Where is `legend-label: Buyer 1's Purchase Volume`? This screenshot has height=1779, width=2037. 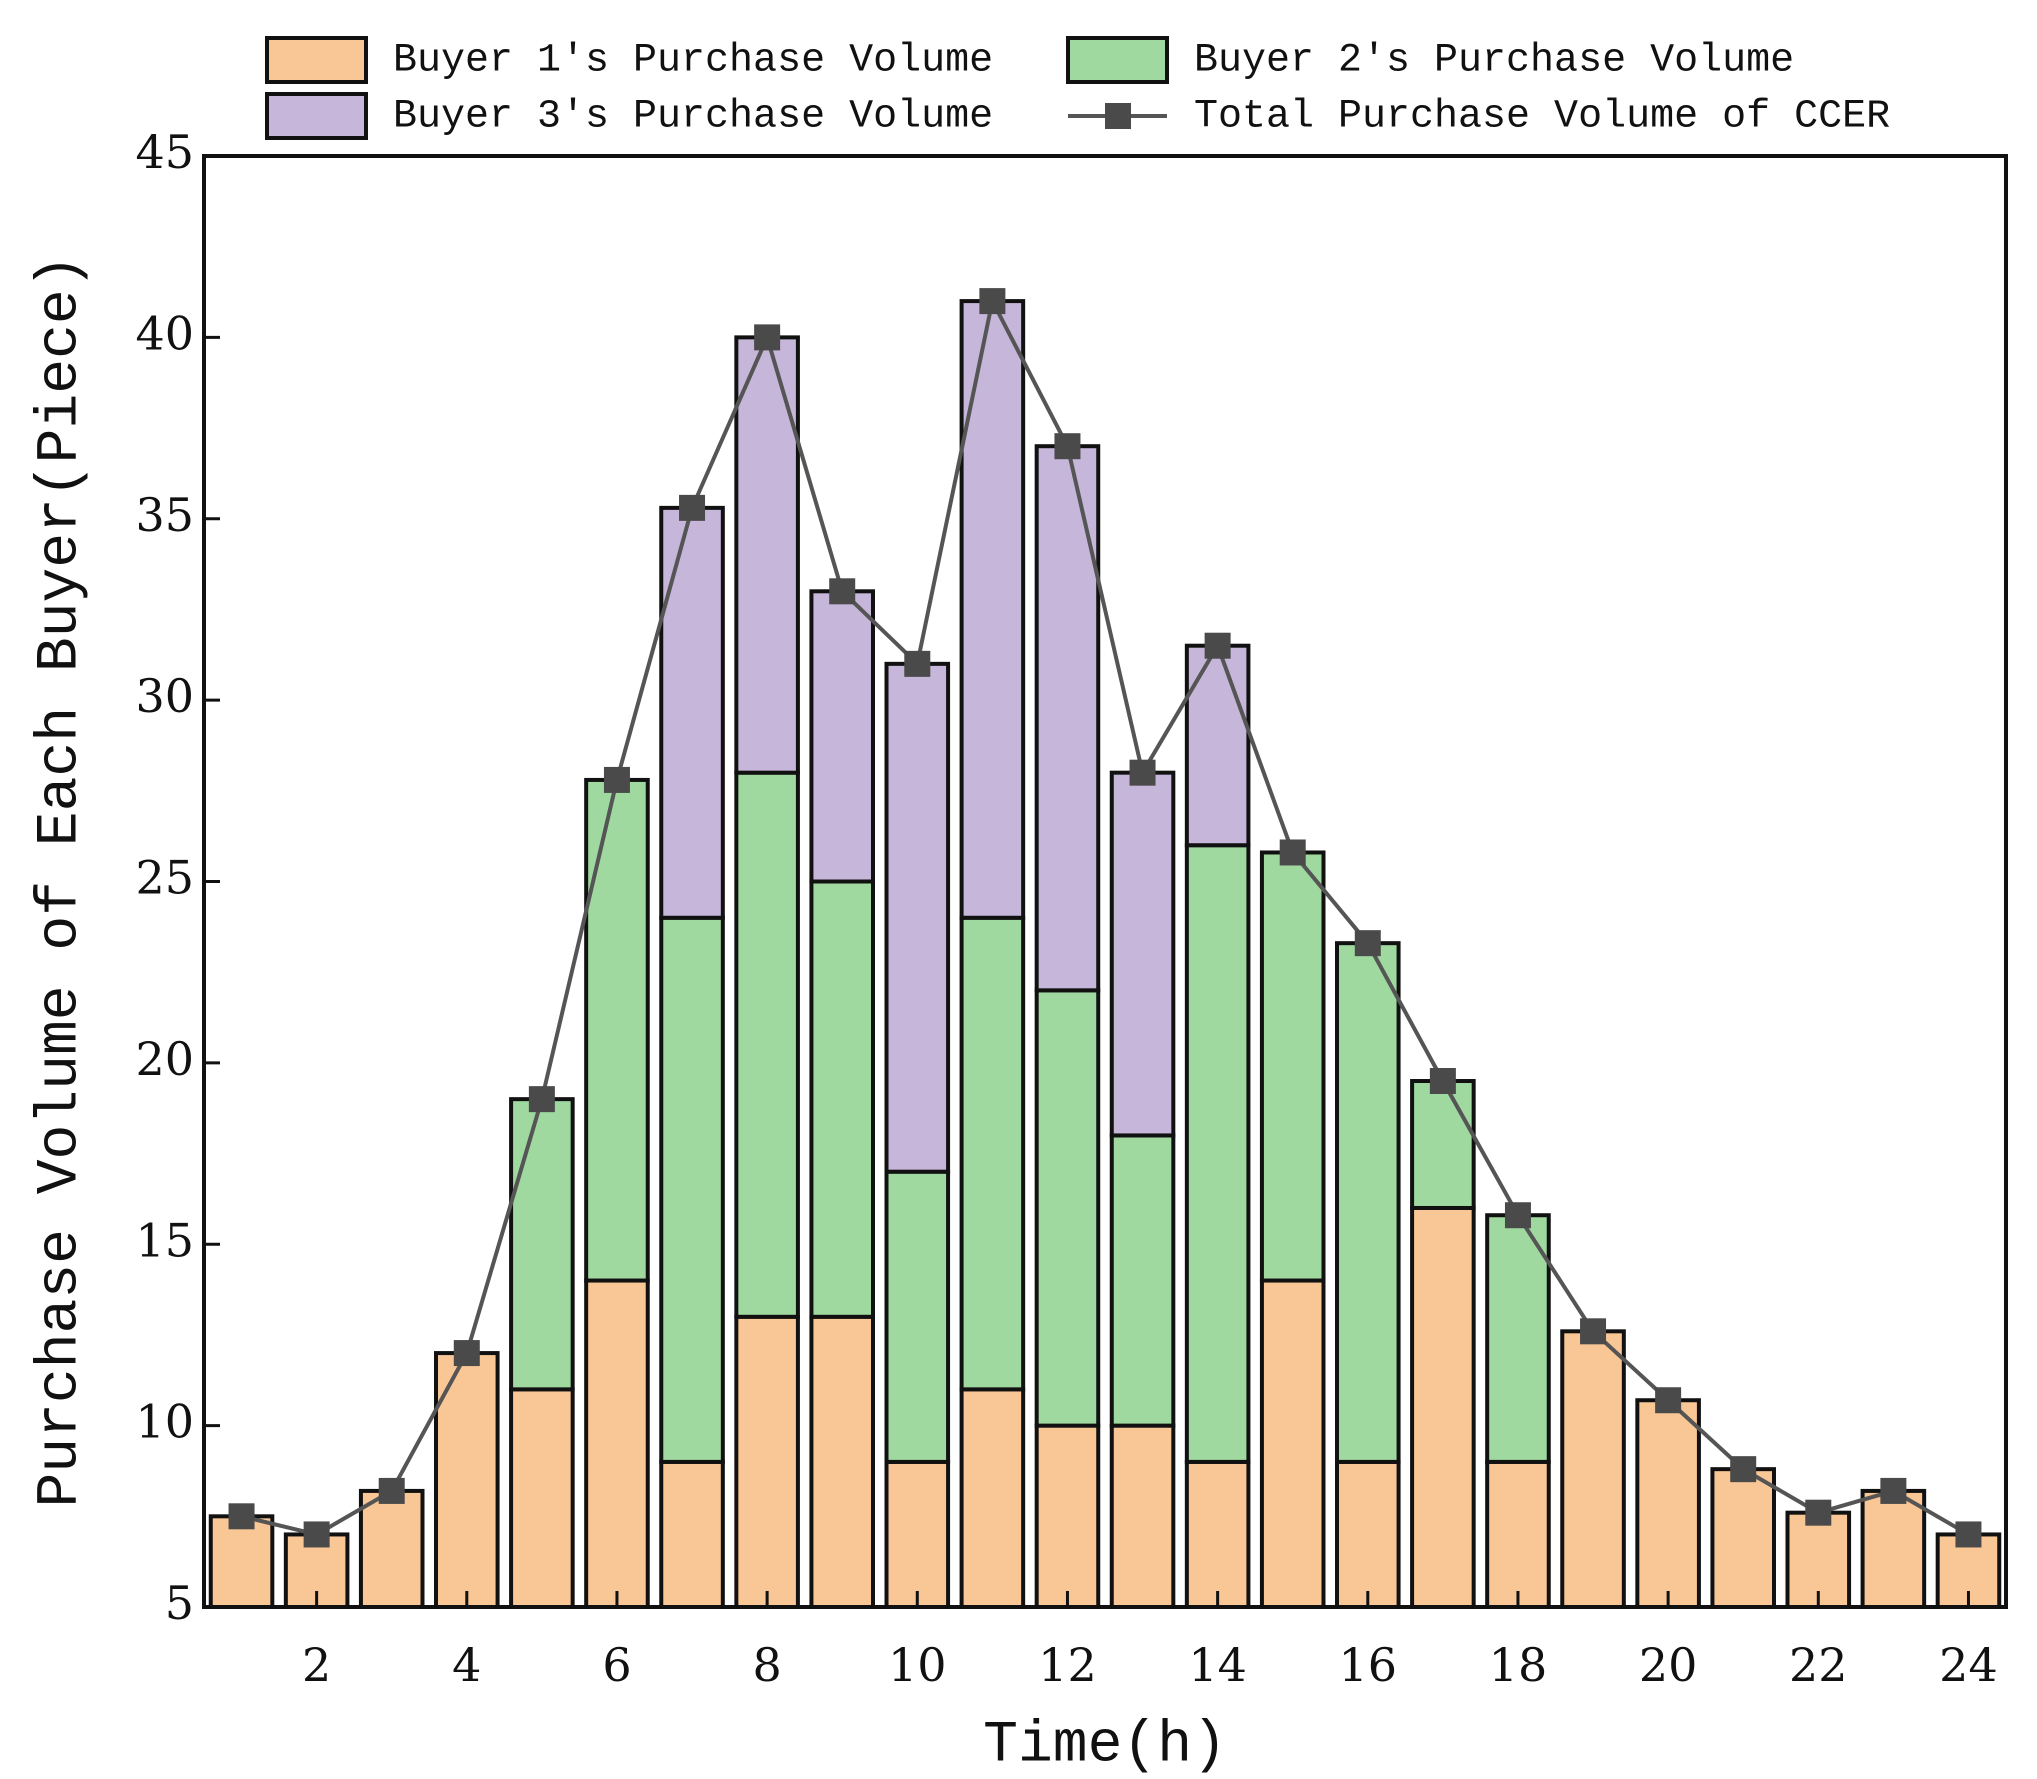 legend-label: Buyer 1's Purchase Volume is located at coordinates (693, 61).